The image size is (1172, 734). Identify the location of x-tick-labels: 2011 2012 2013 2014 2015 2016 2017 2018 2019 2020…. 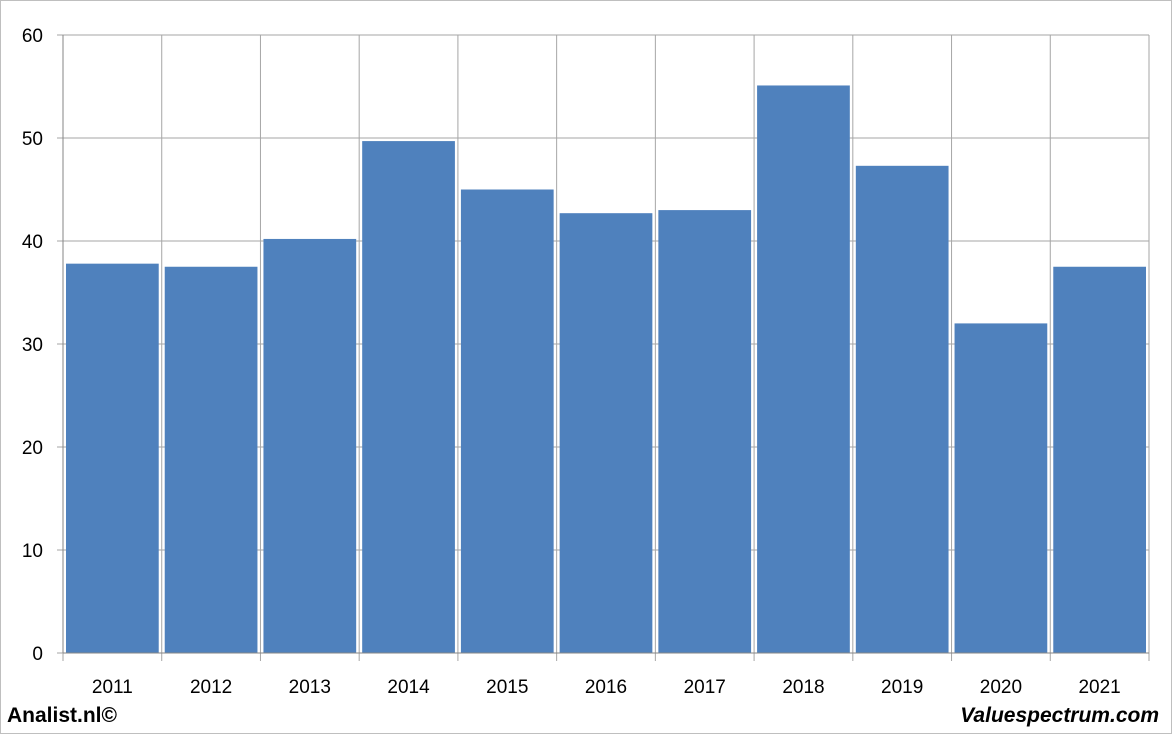
(606, 687).